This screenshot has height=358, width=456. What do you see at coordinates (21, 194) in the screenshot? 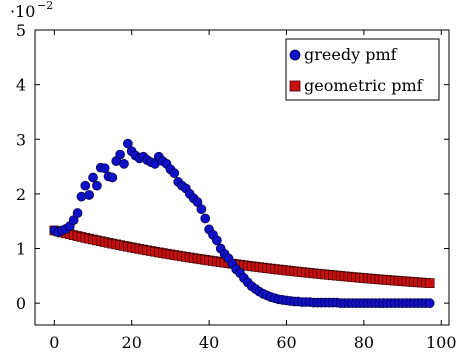
I see `y-tick-label: 2` at bounding box center [21, 194].